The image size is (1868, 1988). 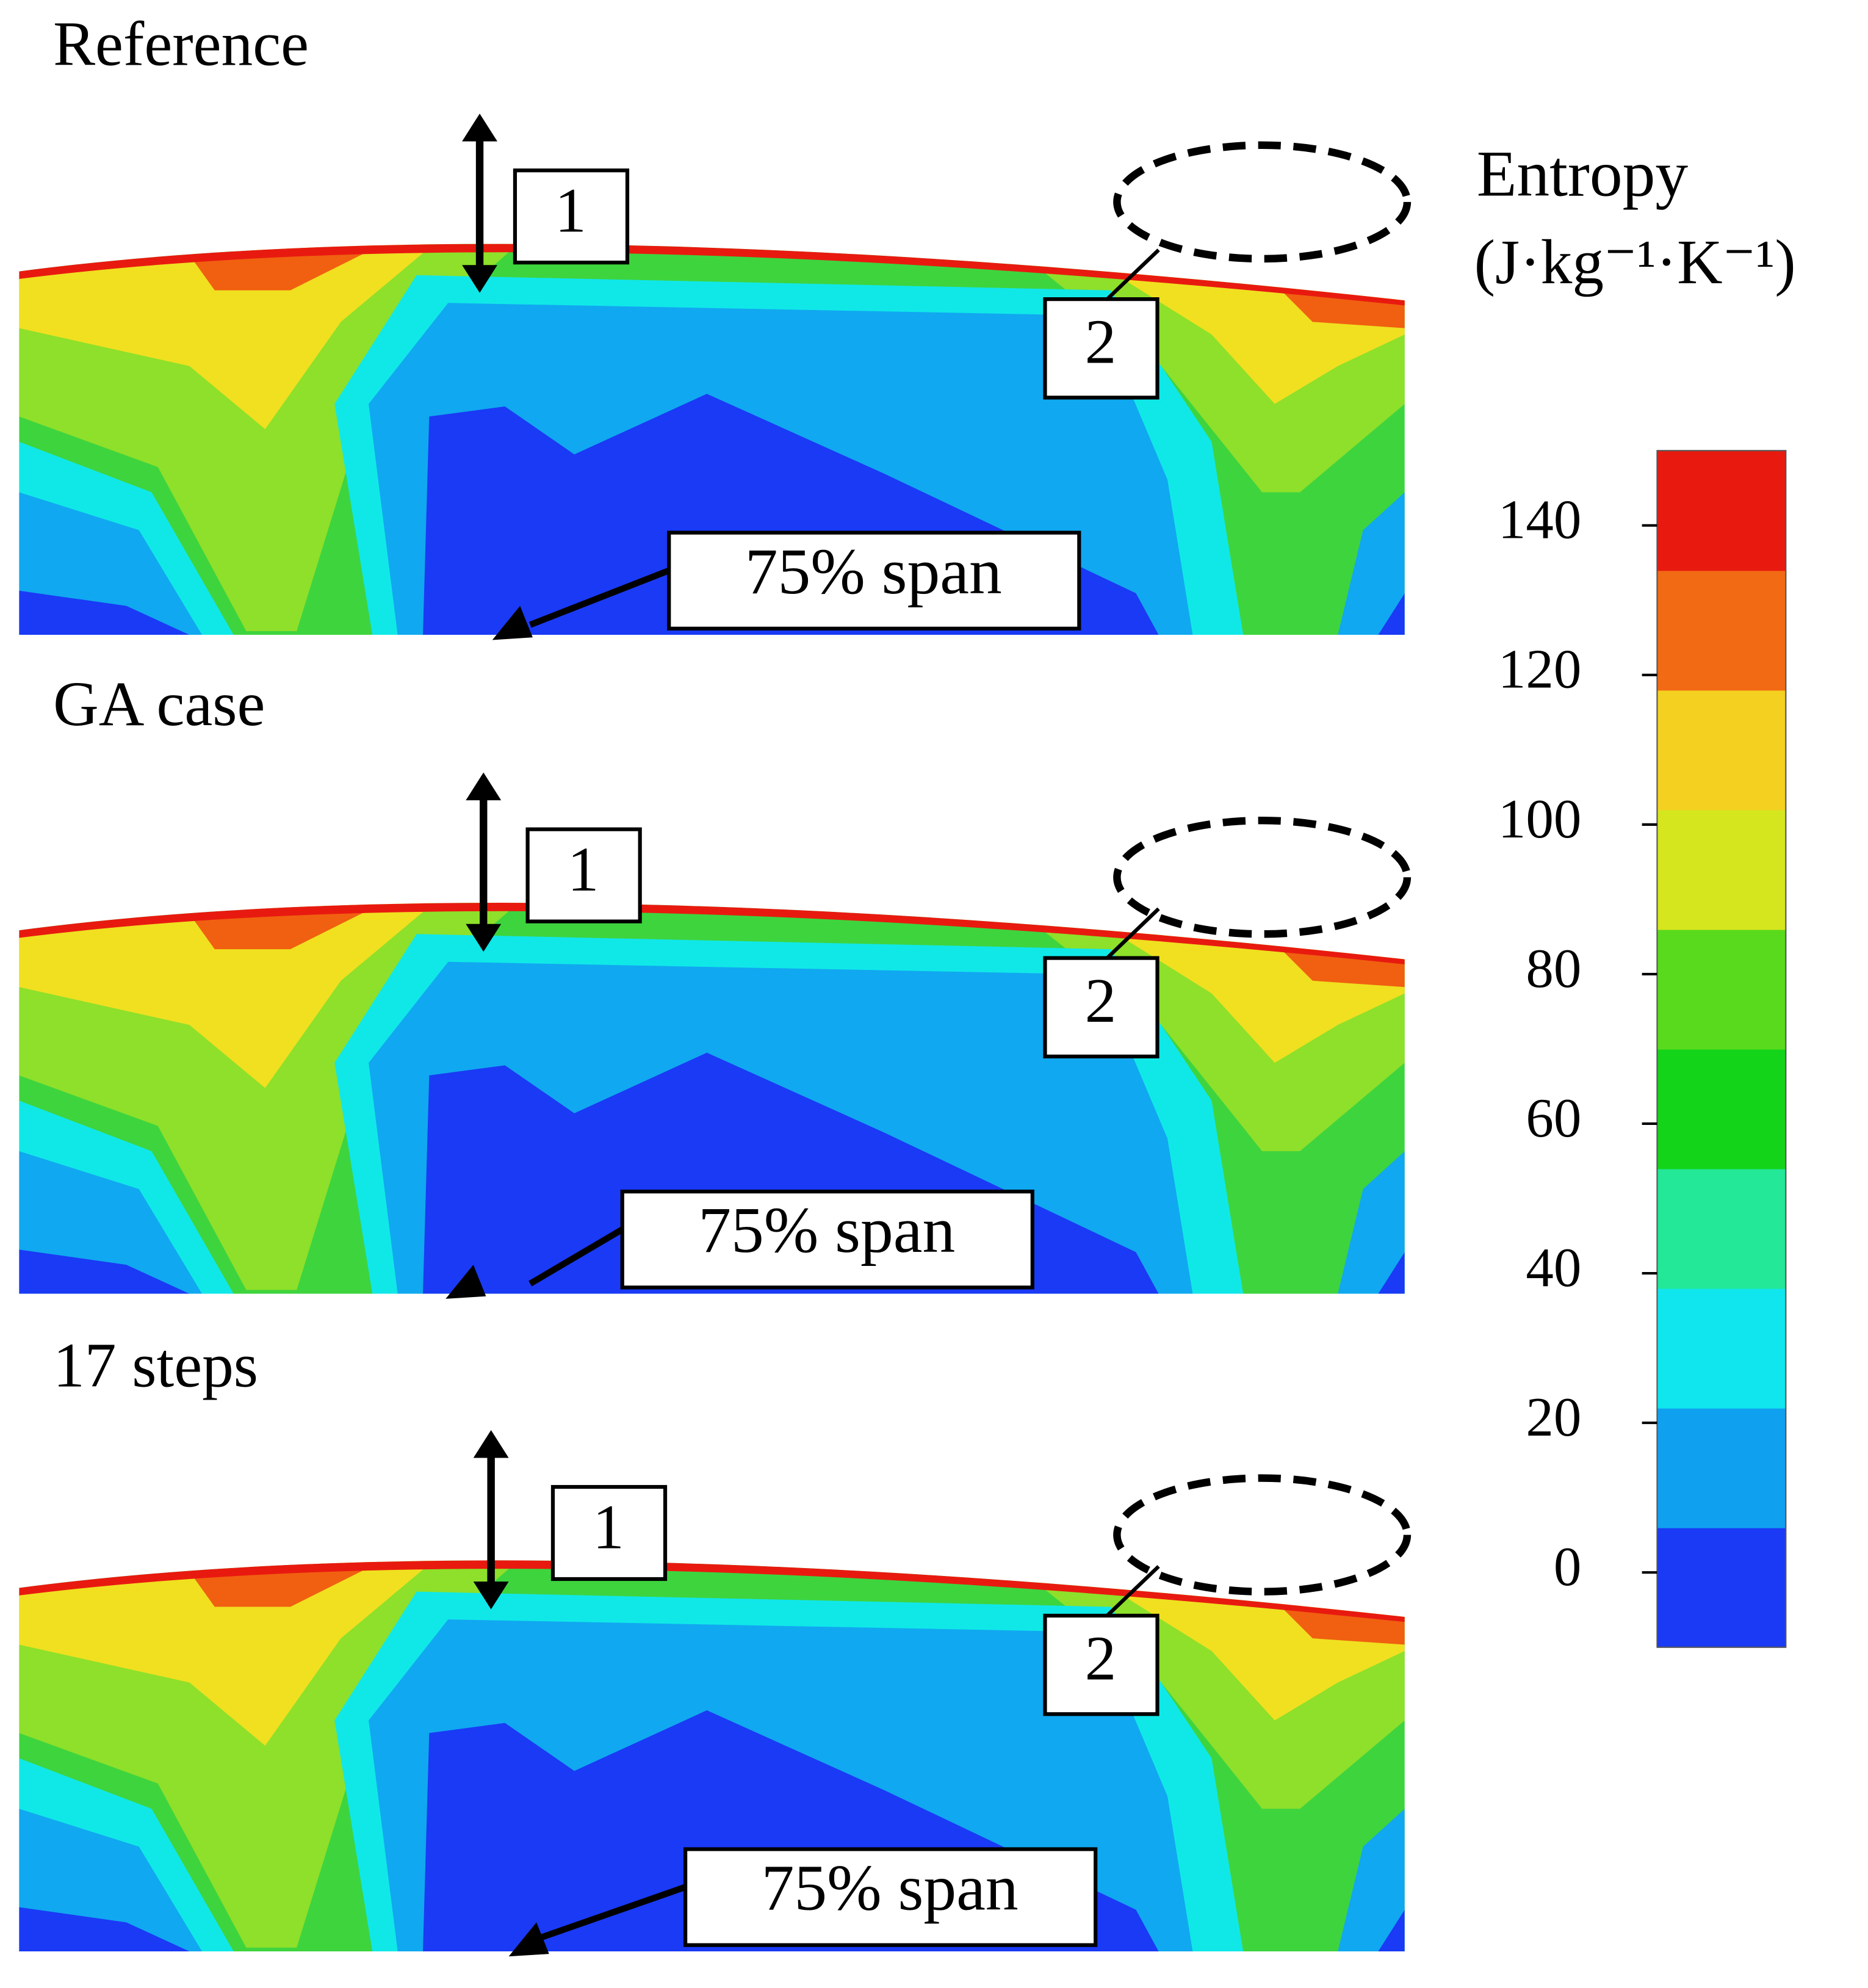 I want to click on panel-title: 17 steps, so click(x=155, y=1366).